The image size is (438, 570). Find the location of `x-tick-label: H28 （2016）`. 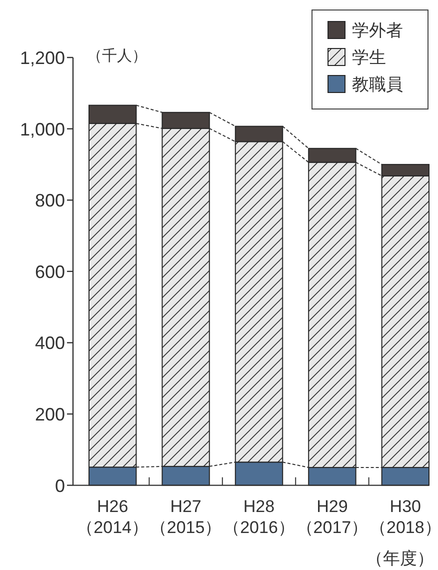

x-tick-label: H28 （2016） is located at coordinates (259, 517).